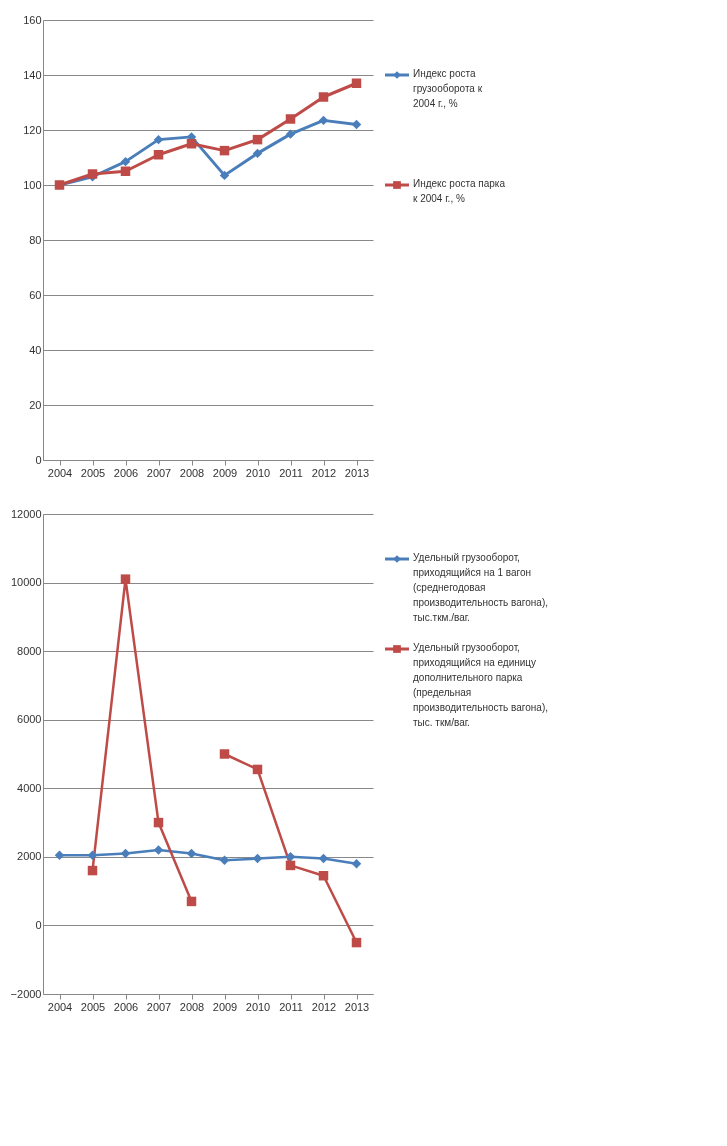  What do you see at coordinates (32, 129) in the screenshot?
I see `y-tick-label: 120` at bounding box center [32, 129].